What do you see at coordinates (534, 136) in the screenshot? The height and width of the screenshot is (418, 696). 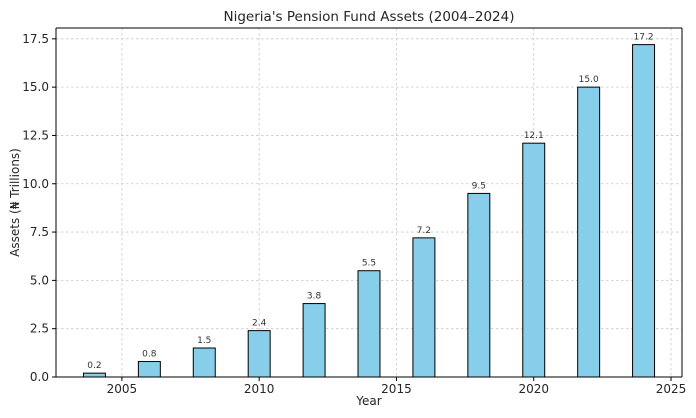 I see `bar-value-label: 12.1` at bounding box center [534, 136].